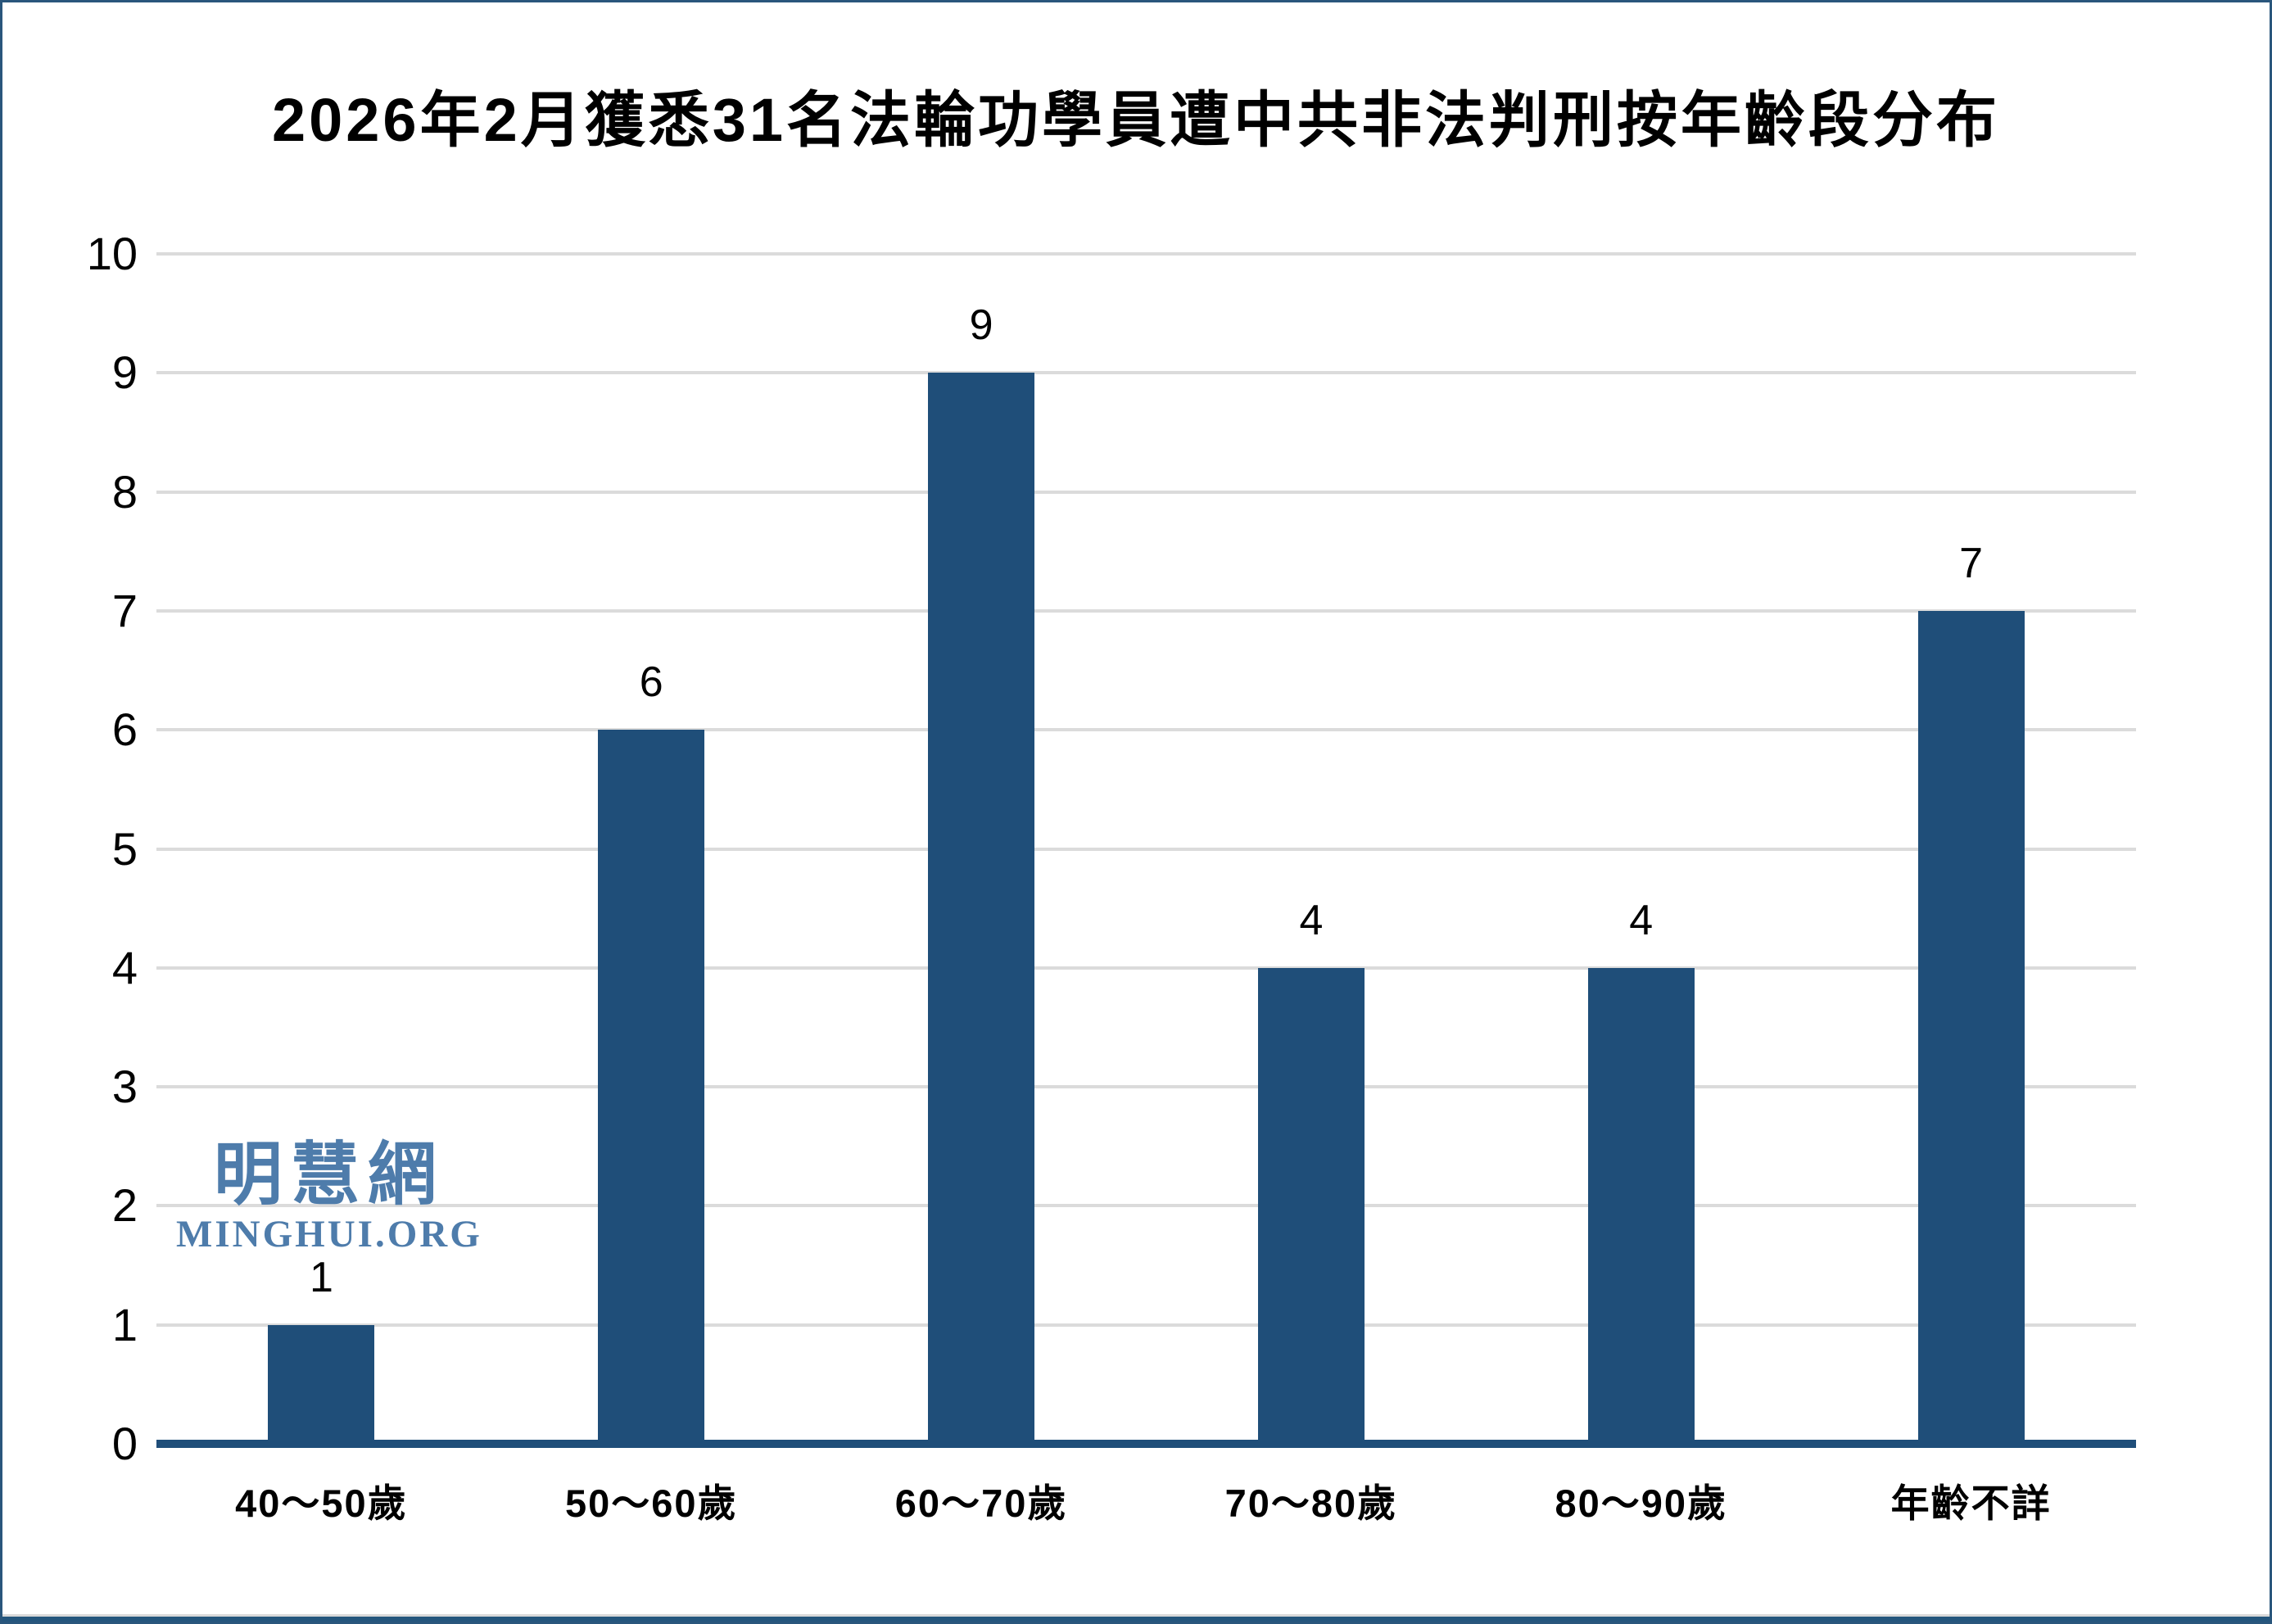 The image size is (2272, 1624). What do you see at coordinates (1311, 920) in the screenshot?
I see `bar-value-label-70～80歲: 4` at bounding box center [1311, 920].